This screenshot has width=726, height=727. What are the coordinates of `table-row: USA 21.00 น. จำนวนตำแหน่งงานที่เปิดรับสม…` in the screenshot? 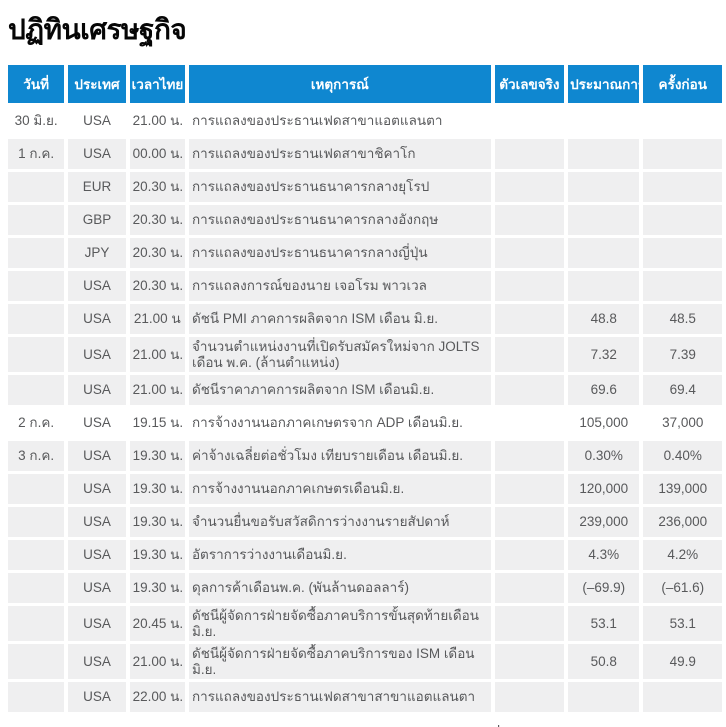 It's located at (365, 355).